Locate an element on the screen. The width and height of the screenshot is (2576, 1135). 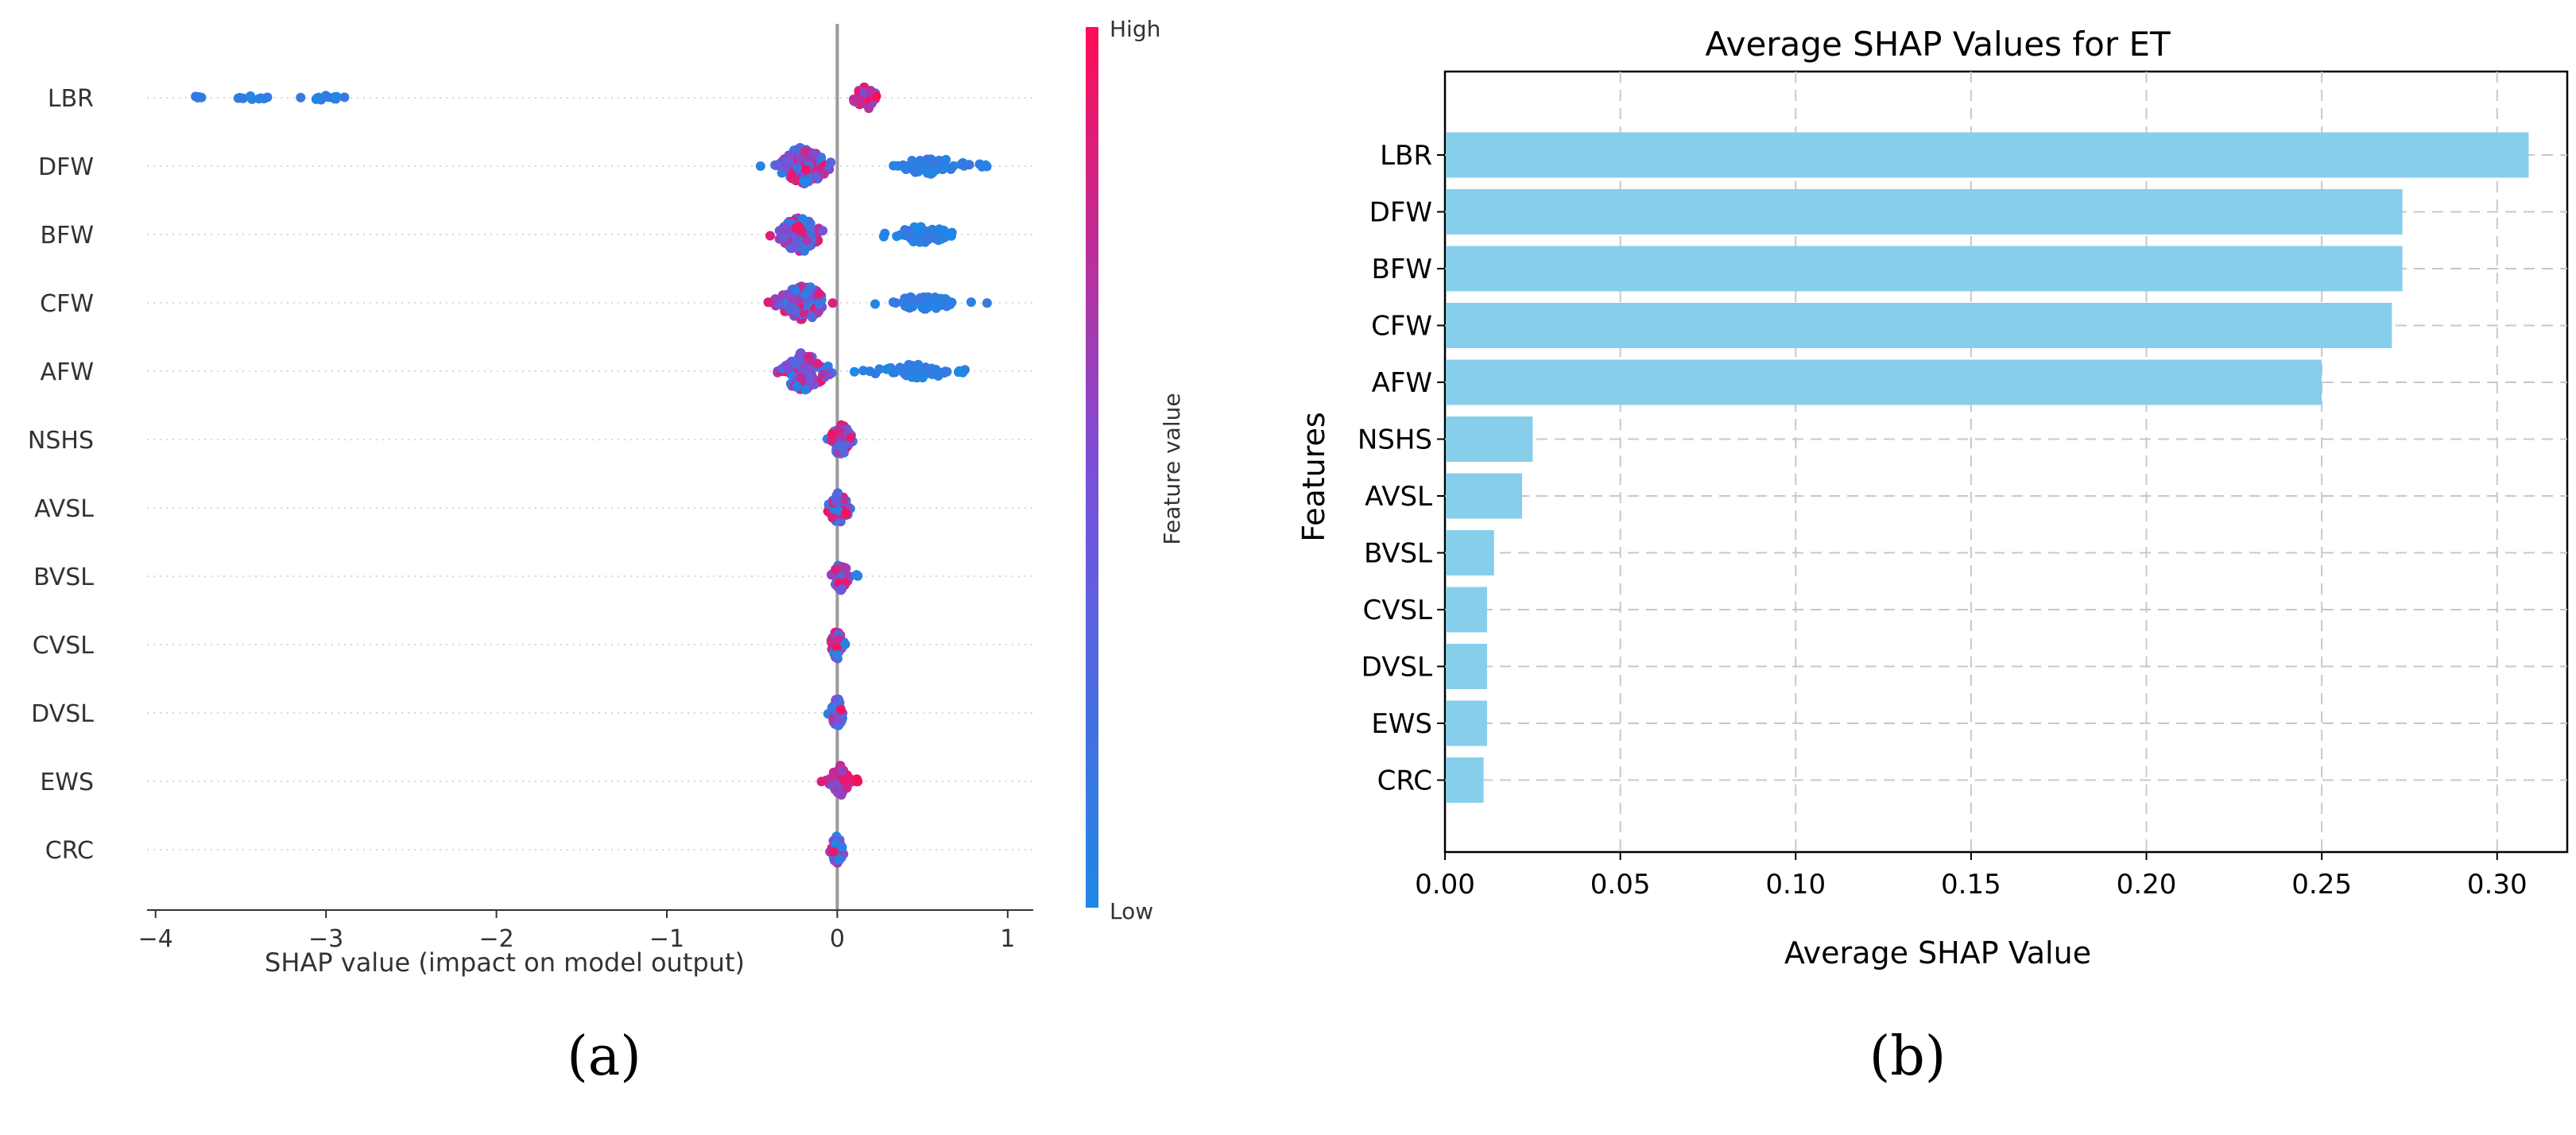
category-label-dfw: DFW is located at coordinates (1400, 213).